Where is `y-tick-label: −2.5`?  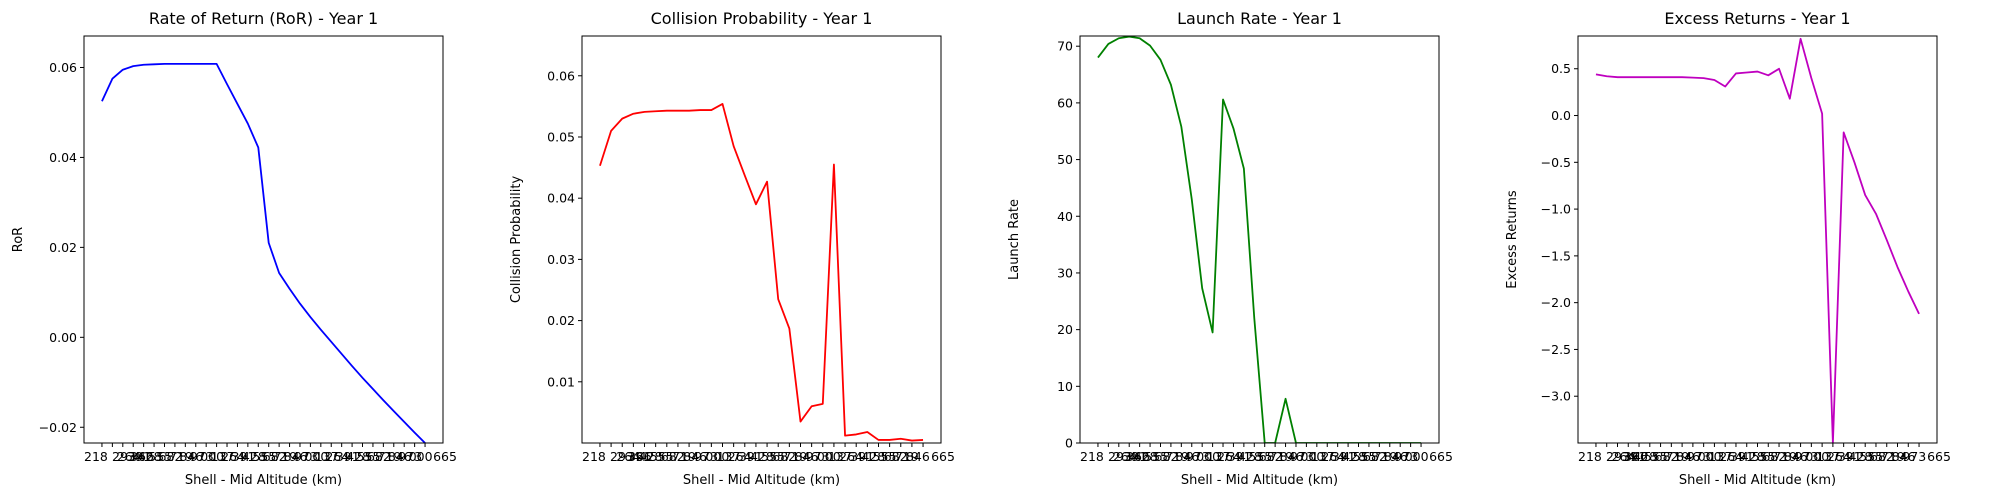 y-tick-label: −2.5 is located at coordinates (1556, 349).